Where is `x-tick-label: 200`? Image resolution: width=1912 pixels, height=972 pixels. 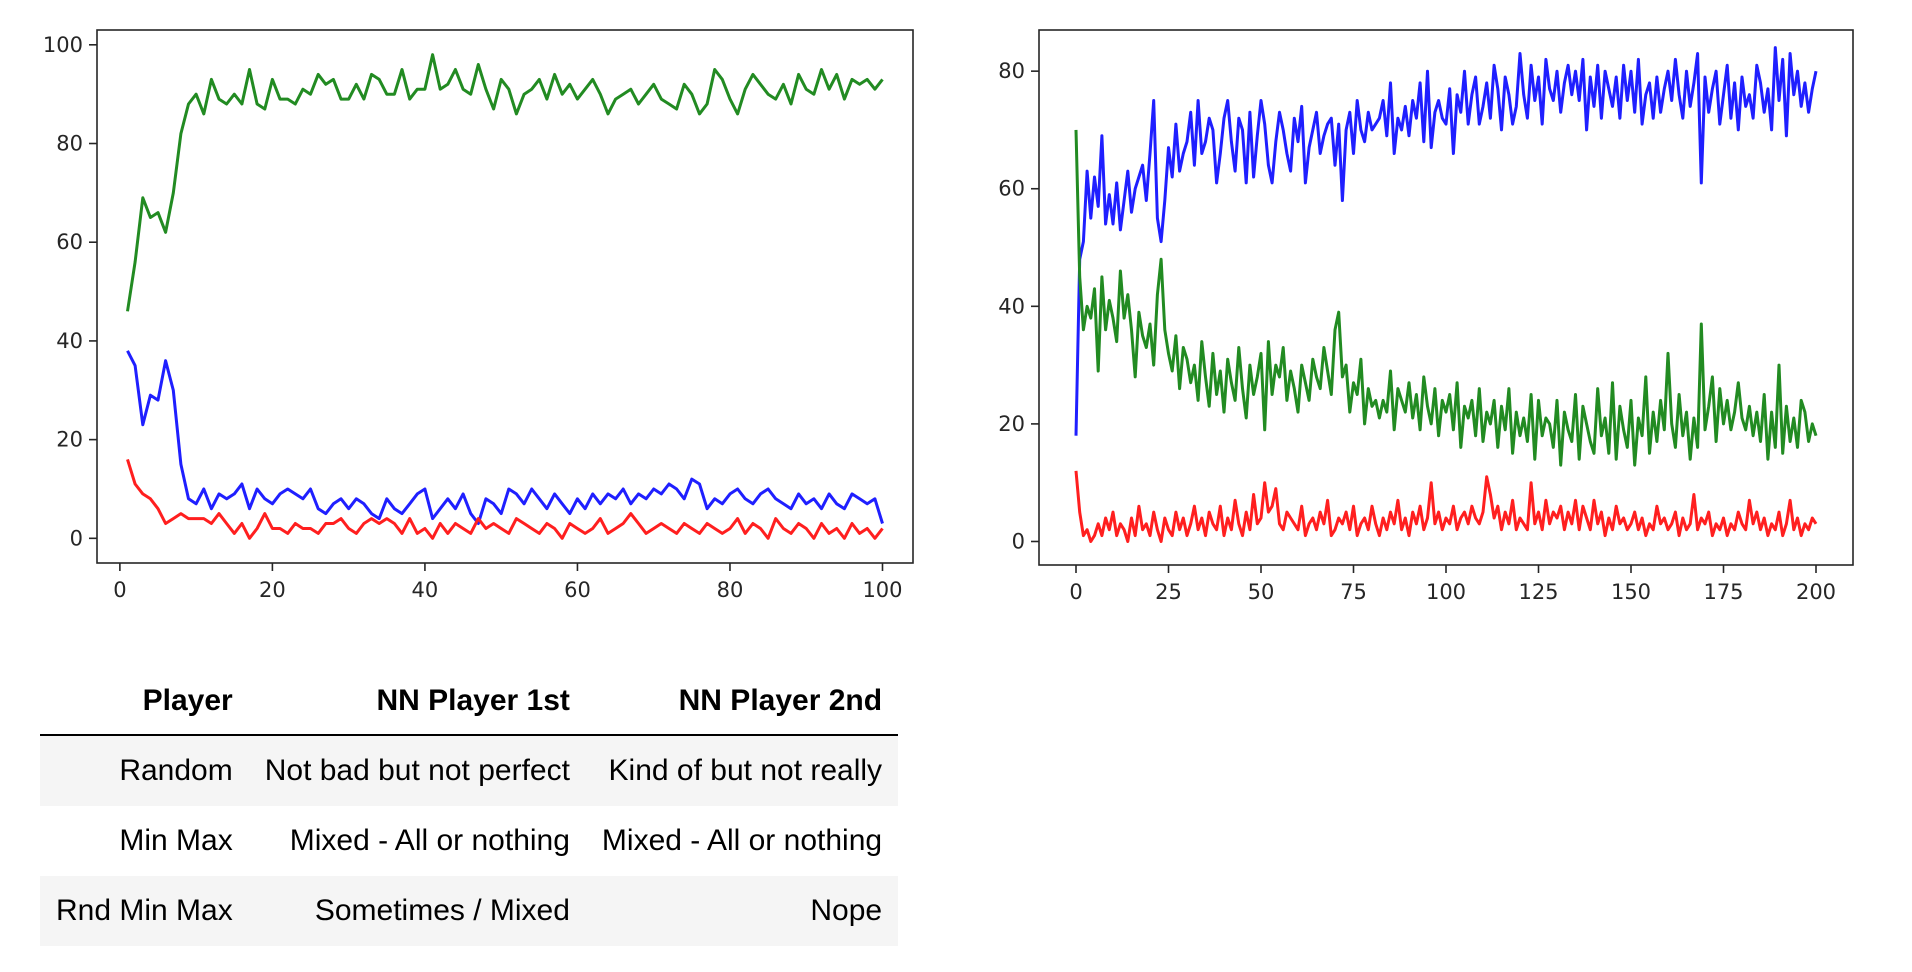 x-tick-label: 200 is located at coordinates (1816, 592).